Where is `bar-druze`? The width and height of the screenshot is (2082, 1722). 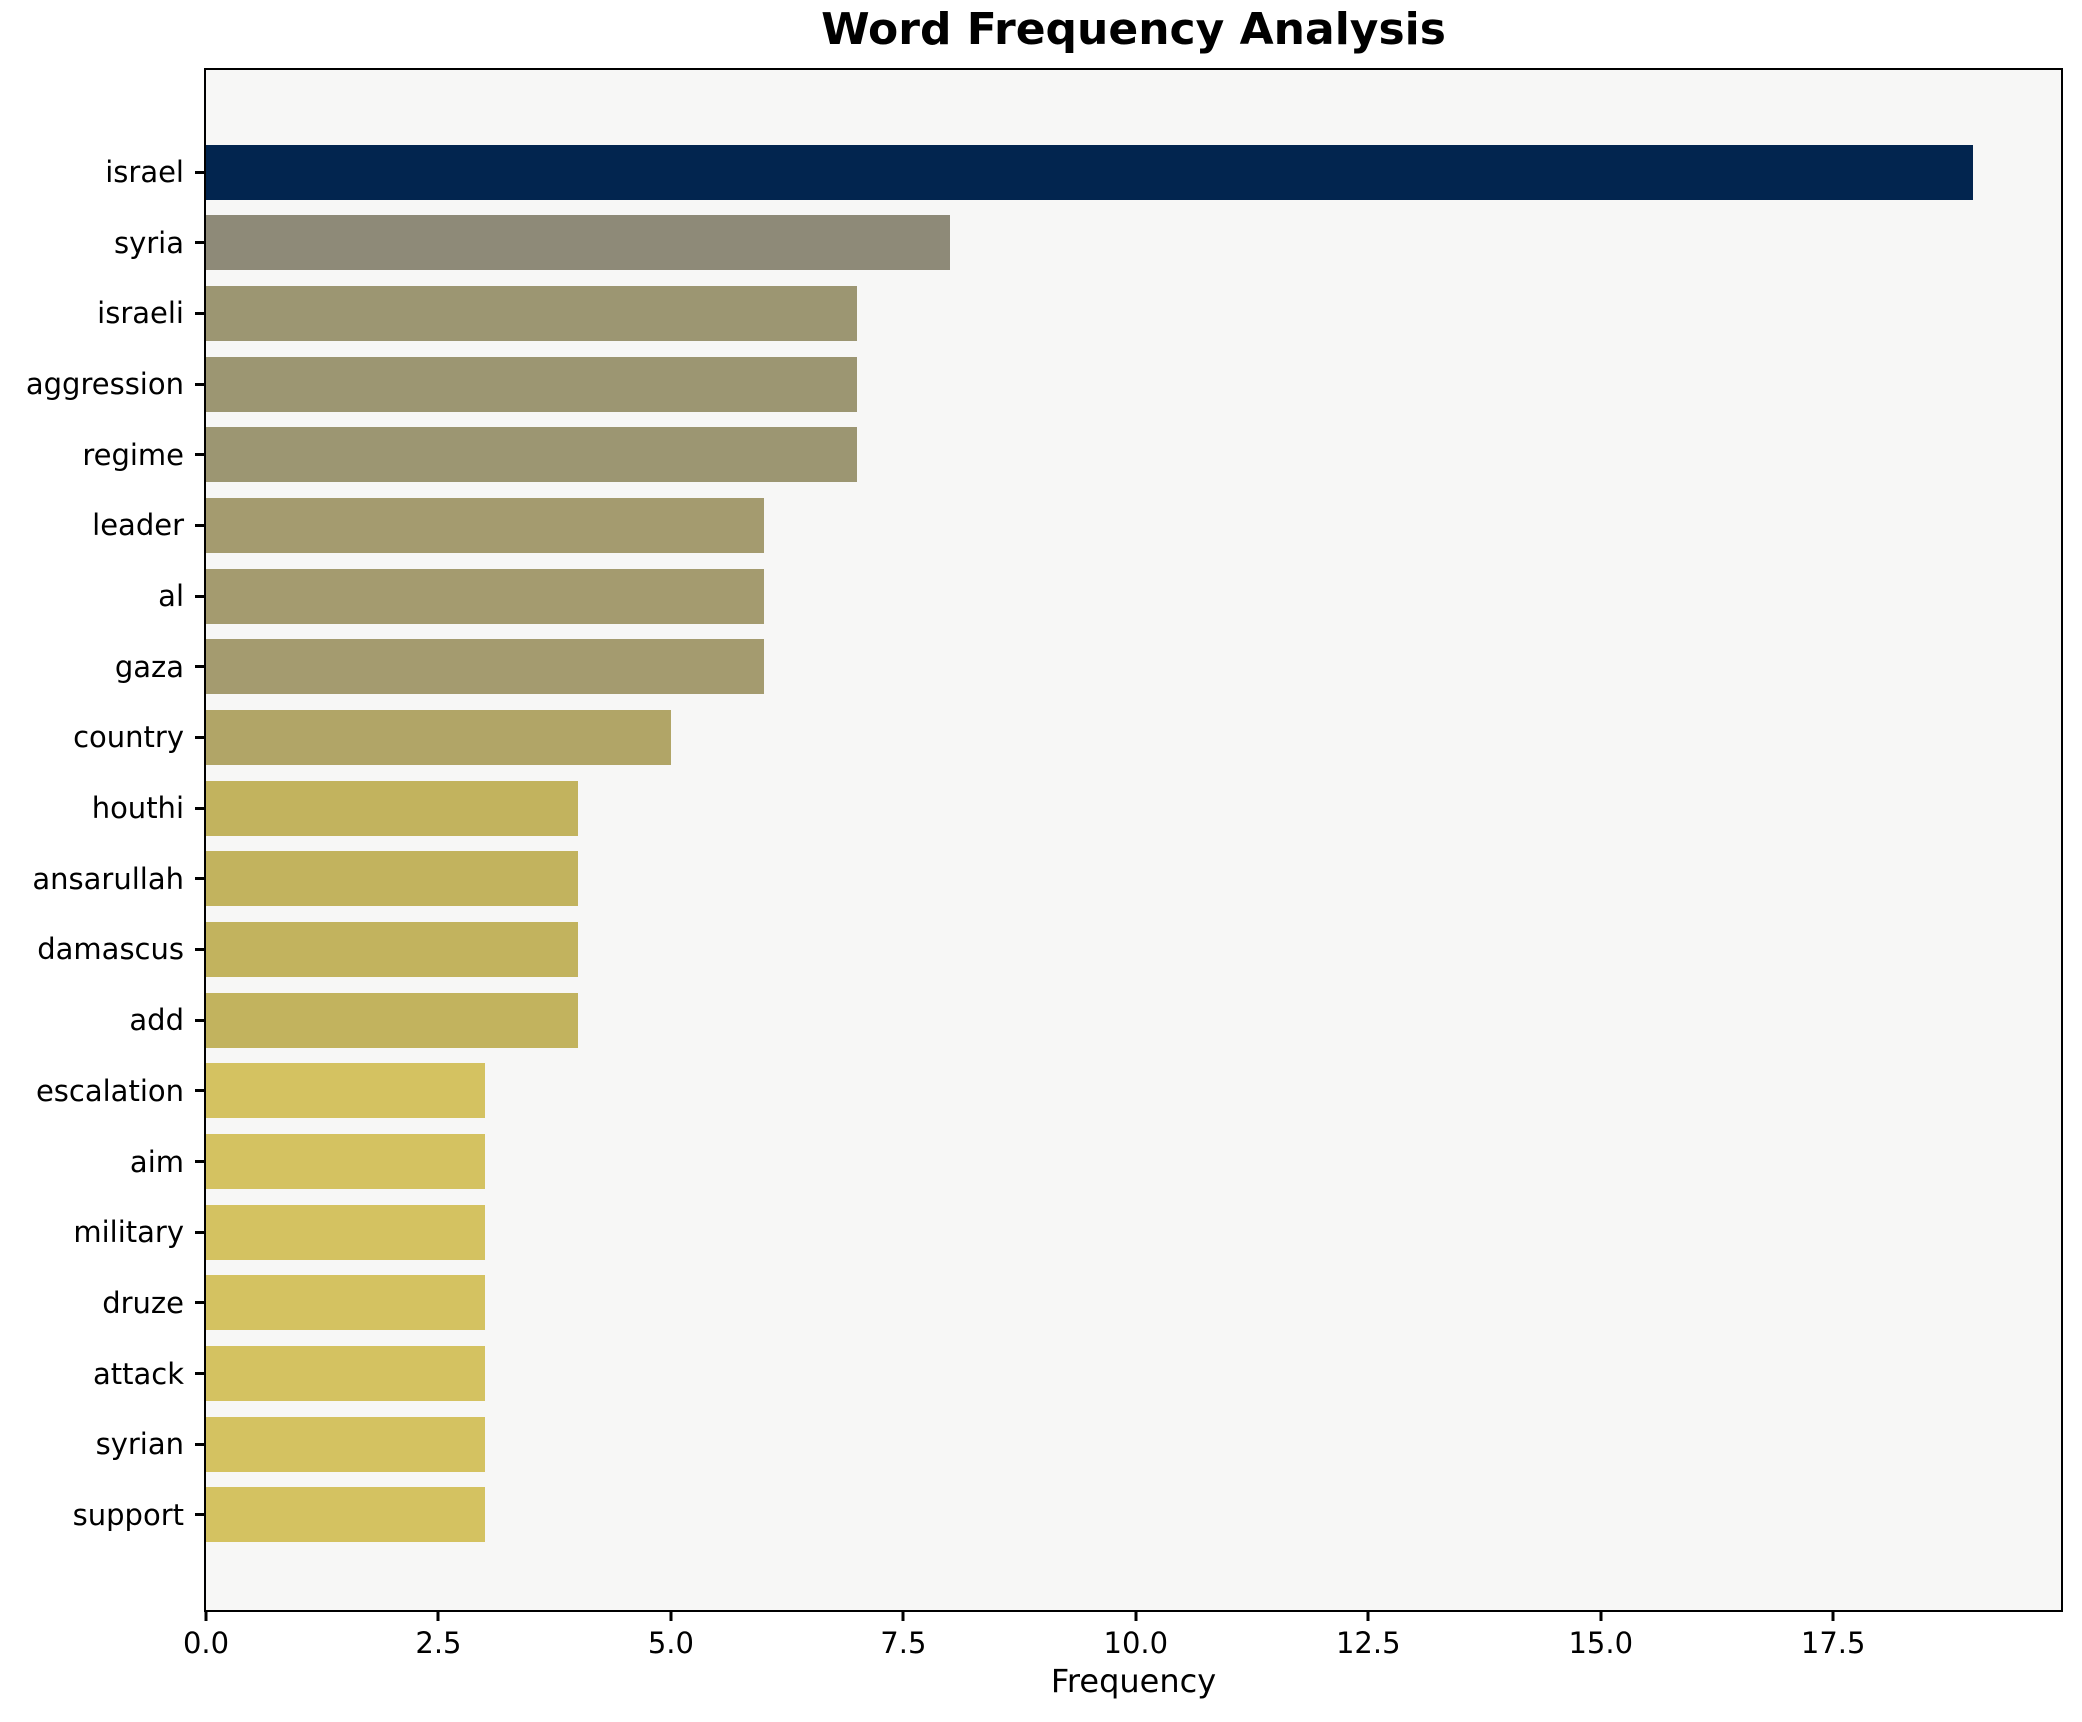 bar-druze is located at coordinates (345, 1303).